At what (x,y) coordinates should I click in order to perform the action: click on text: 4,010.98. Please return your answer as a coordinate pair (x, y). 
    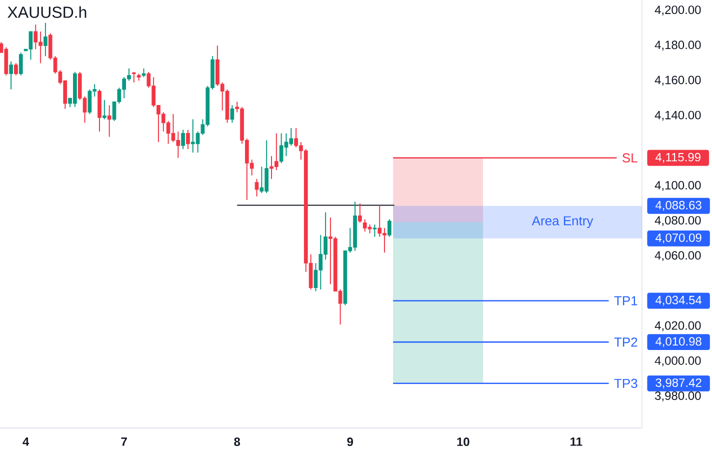
    Looking at the image, I should click on (678, 342).